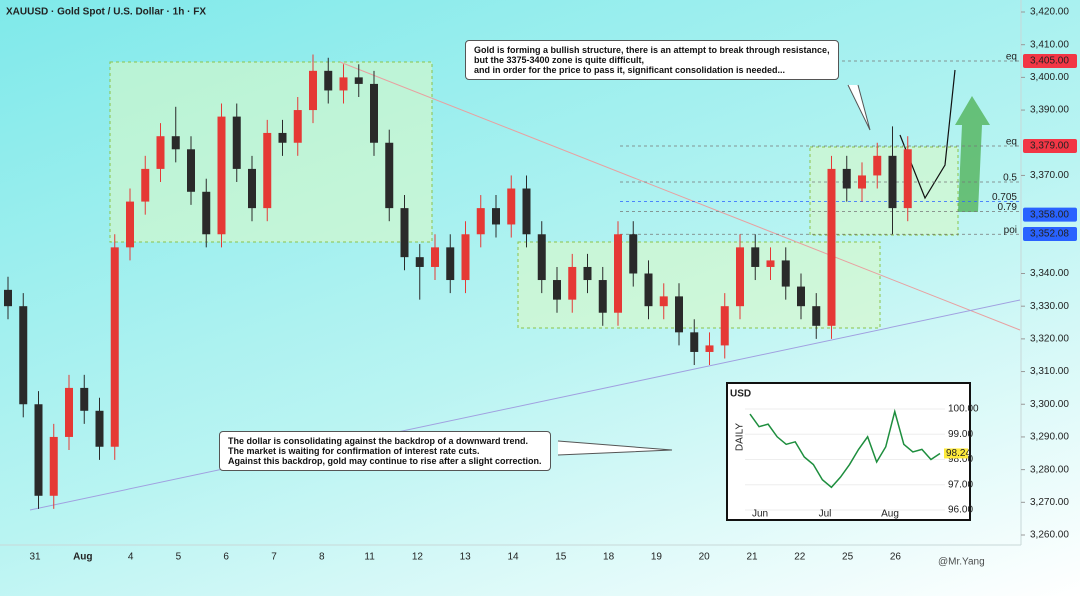  I want to click on inset-line, so click(845, 448).